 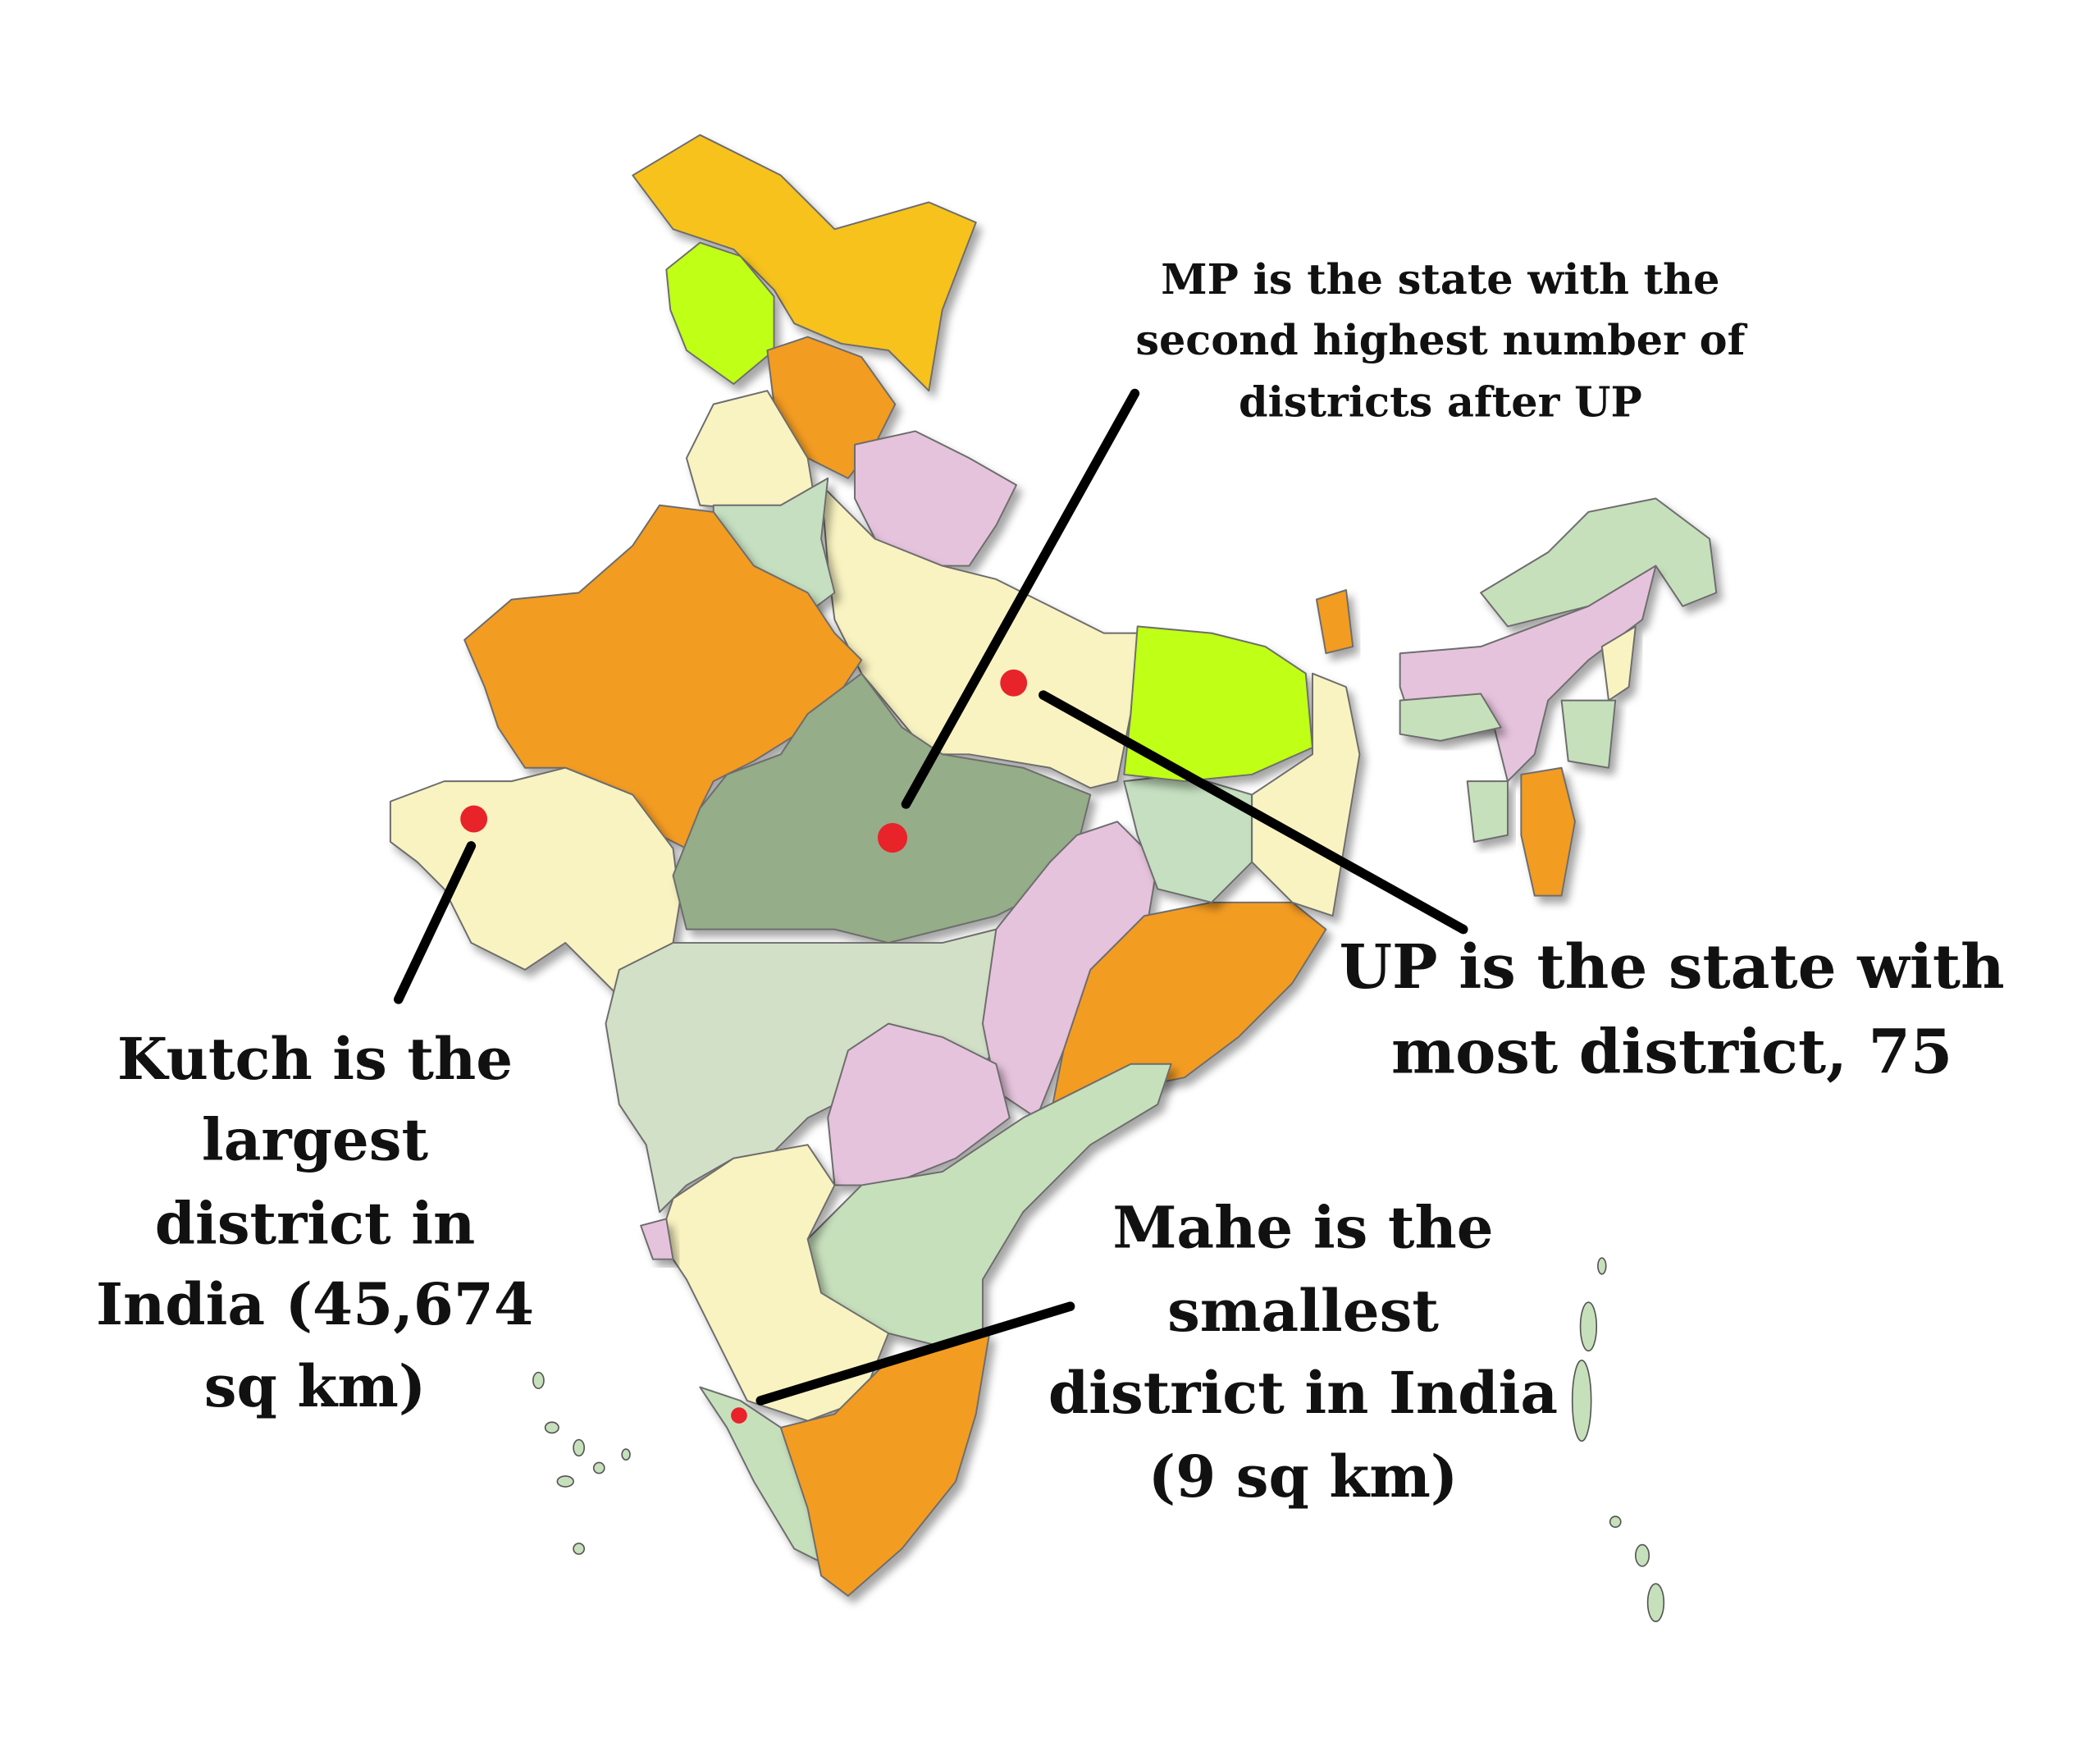 I want to click on annotation-line: districts after UP, so click(x=1440, y=401).